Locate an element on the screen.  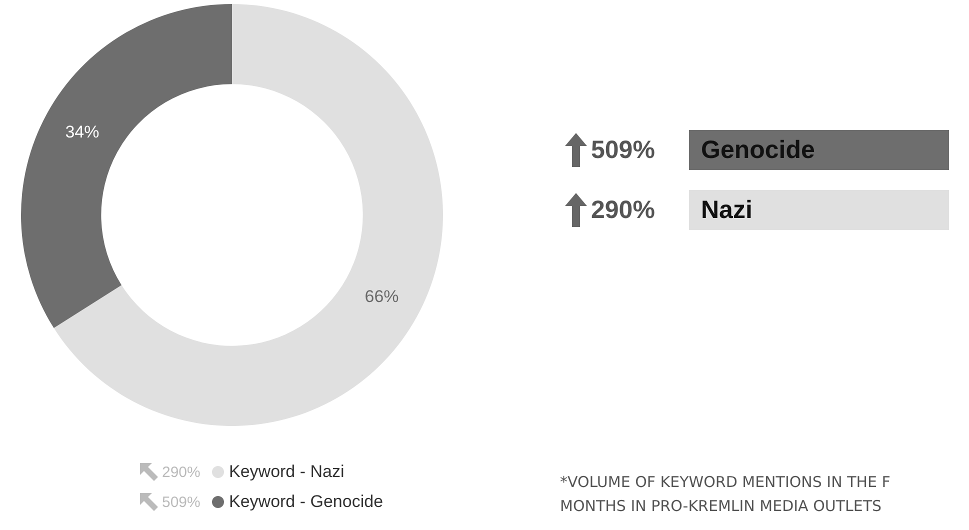
legend-label: Keyword - Genocide is located at coordinates (306, 502).